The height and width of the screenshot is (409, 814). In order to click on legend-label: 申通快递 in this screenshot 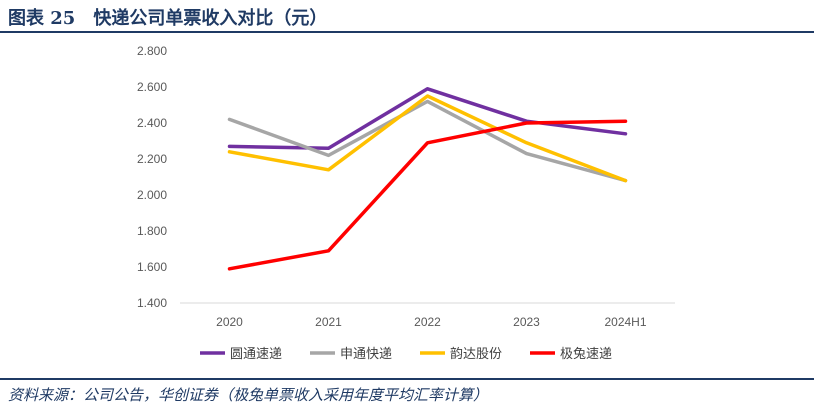, I will do `click(366, 354)`.